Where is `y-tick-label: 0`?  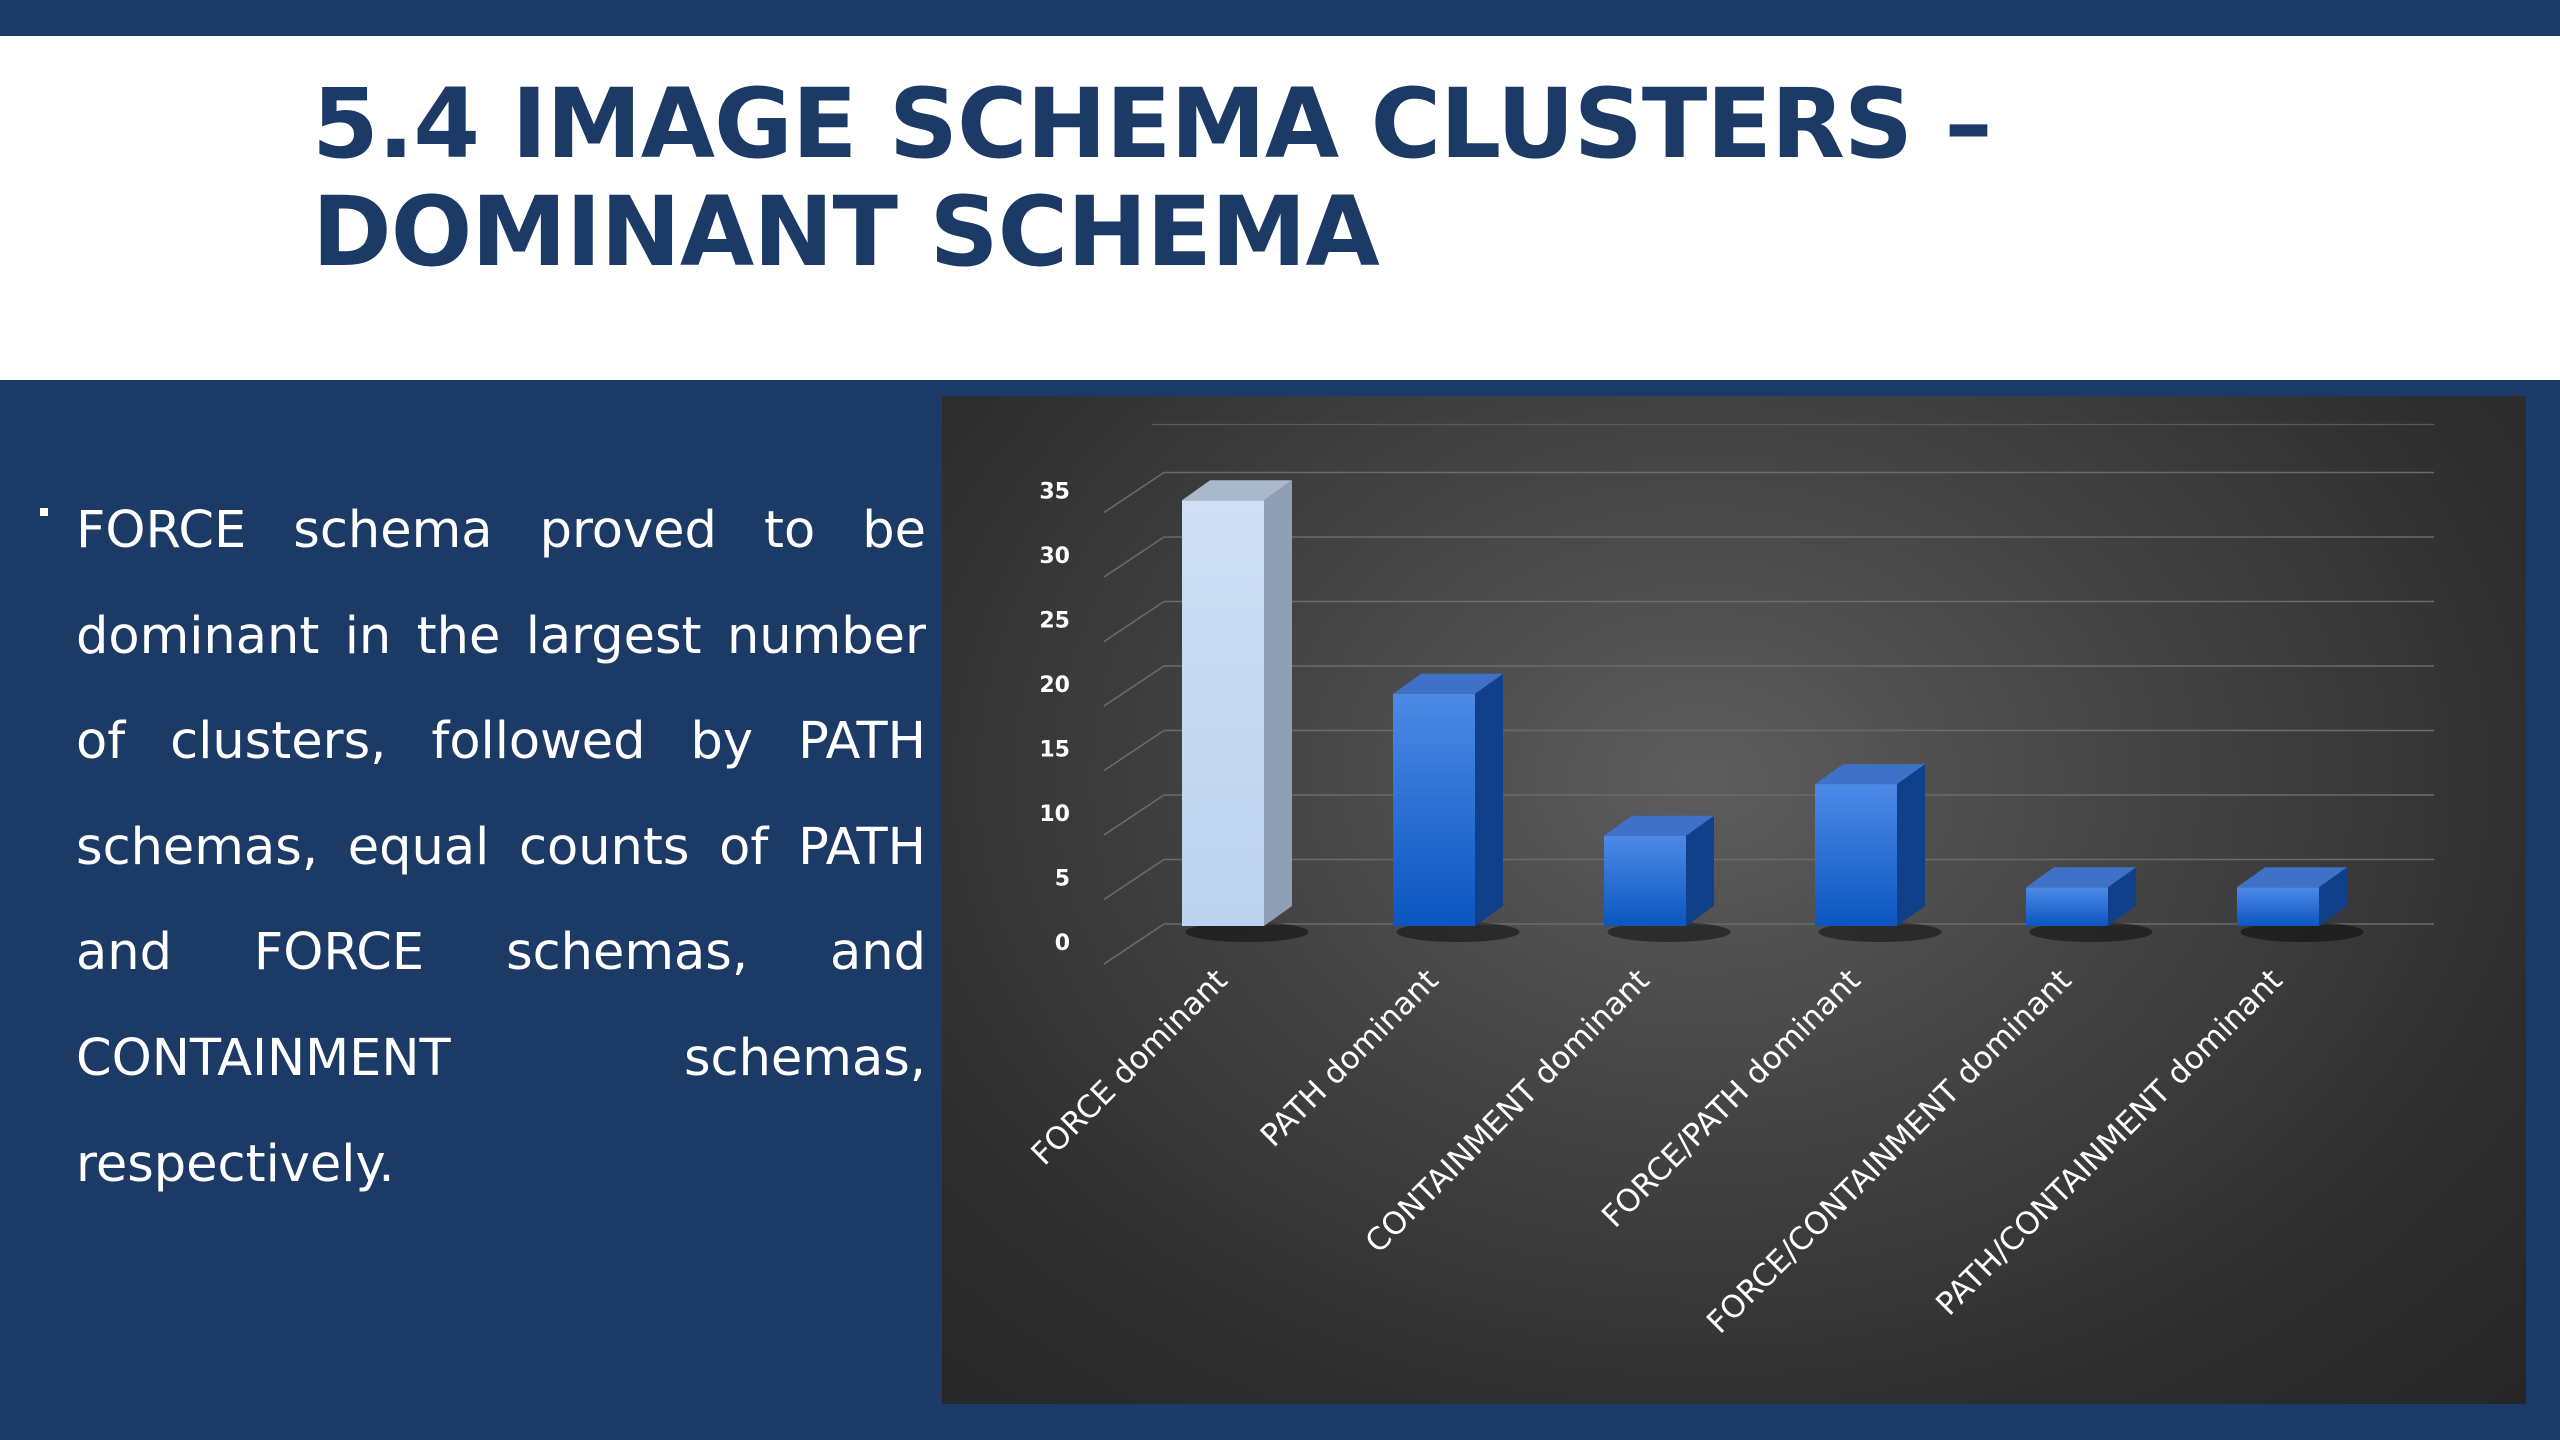
y-tick-label: 0 is located at coordinates (1062, 943).